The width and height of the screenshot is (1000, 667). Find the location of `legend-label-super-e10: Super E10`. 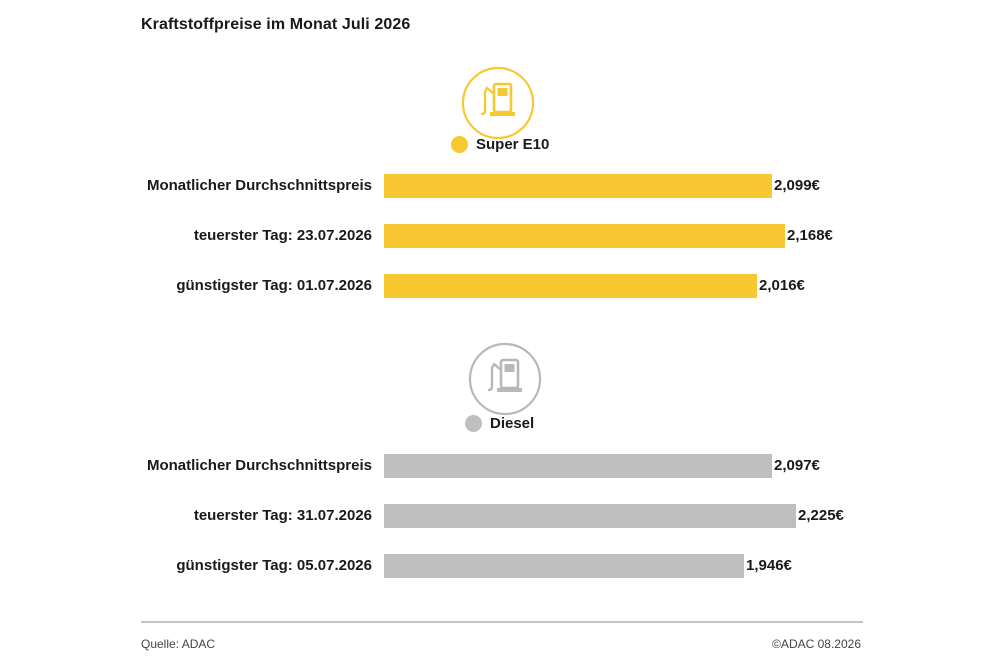

legend-label-super-e10: Super E10 is located at coordinates (513, 144).